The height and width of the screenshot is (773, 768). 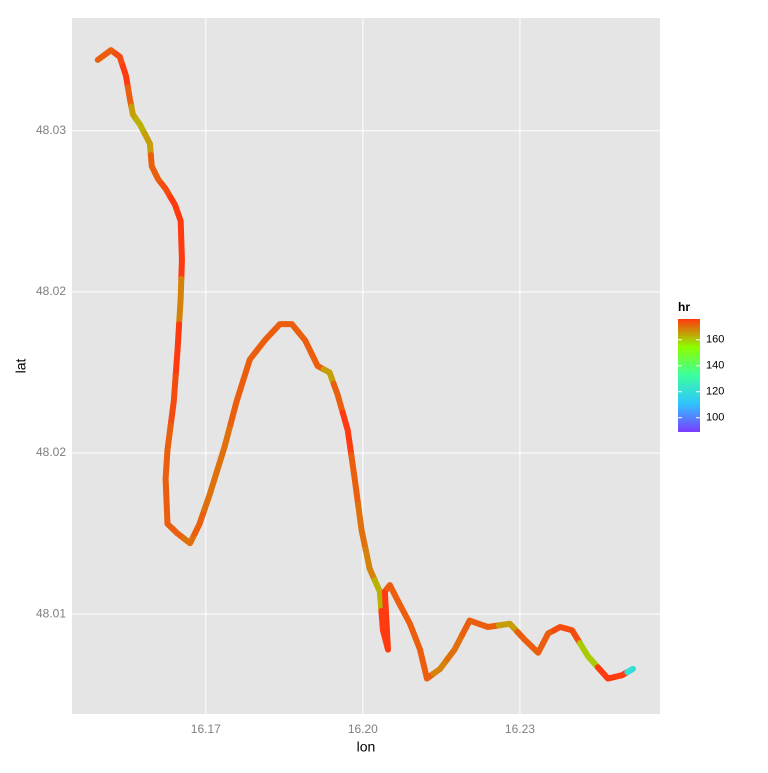 I want to click on legend-tick-label: 120, so click(x=715, y=392).